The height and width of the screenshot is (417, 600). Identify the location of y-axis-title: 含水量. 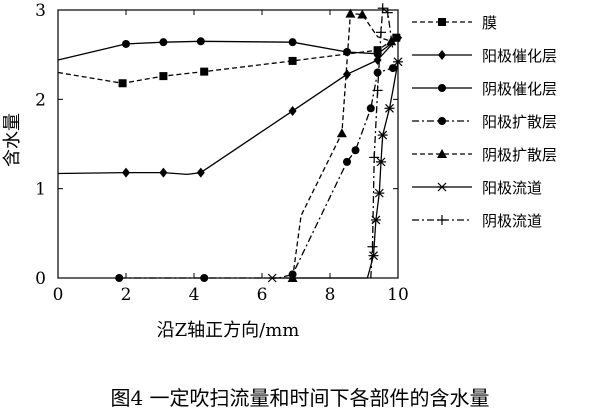
(12, 140).